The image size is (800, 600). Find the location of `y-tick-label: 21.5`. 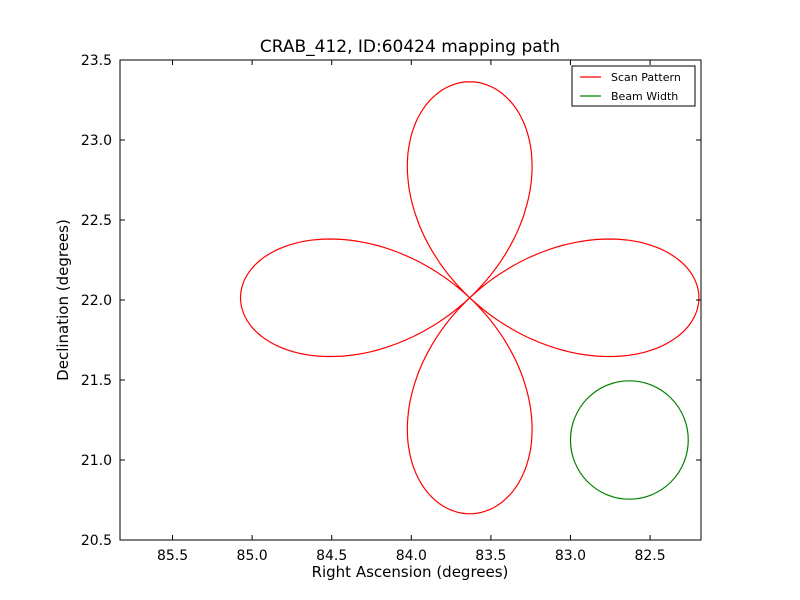

y-tick-label: 21.5 is located at coordinates (96, 381).